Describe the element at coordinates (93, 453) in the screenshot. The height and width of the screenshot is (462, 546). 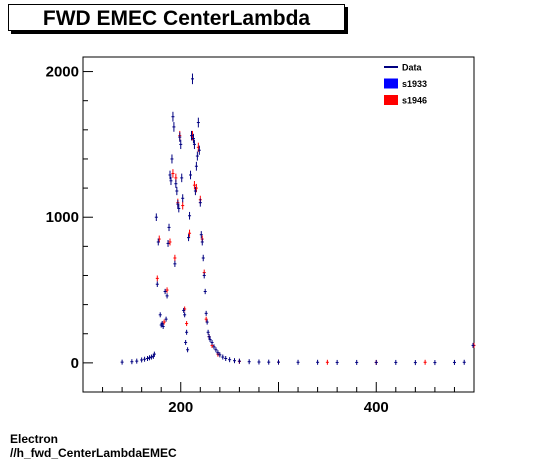
I see `footer-histogram-path: //h_fwd_CenterLambdaEMEC` at that location.